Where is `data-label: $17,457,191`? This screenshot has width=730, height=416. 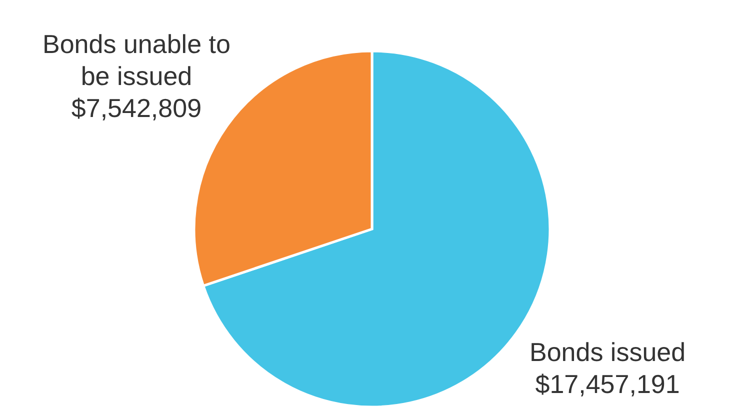 data-label: $17,457,191 is located at coordinates (607, 383).